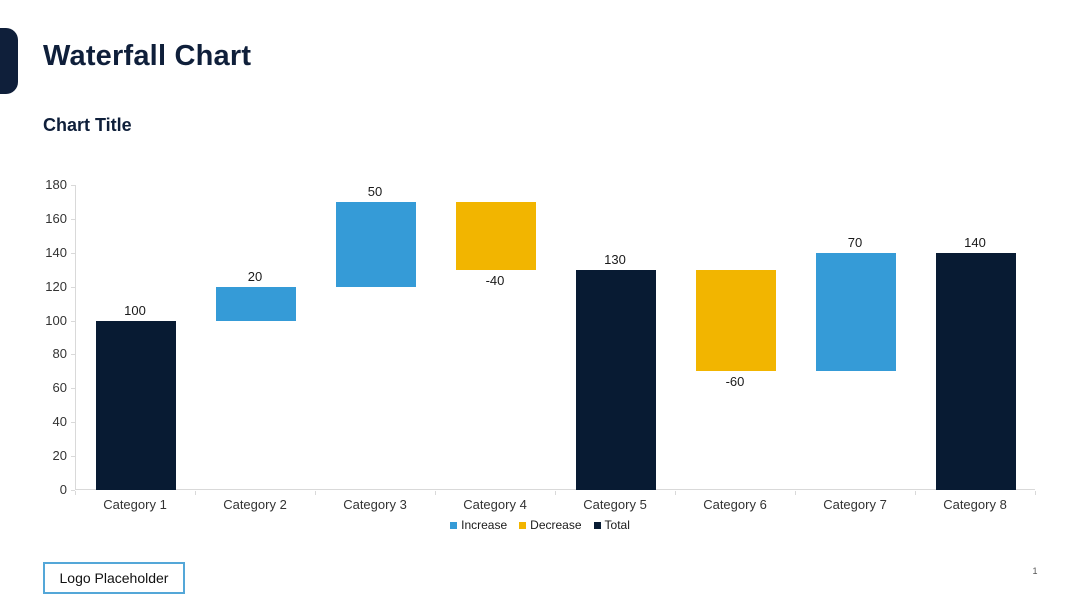  I want to click on x-axis-category-label: Category 2, so click(255, 504).